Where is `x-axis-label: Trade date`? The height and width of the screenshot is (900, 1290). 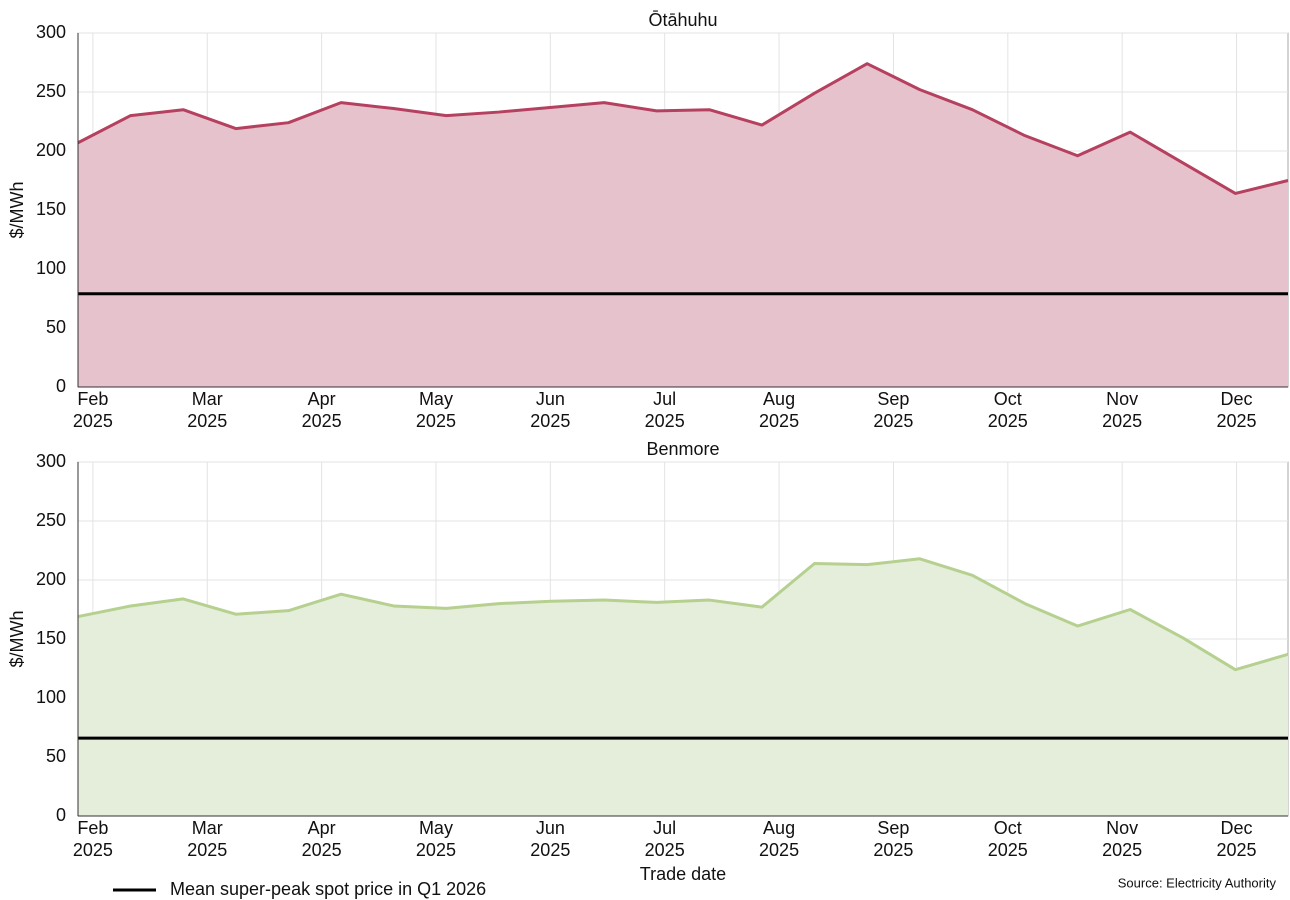 x-axis-label: Trade date is located at coordinates (683, 874).